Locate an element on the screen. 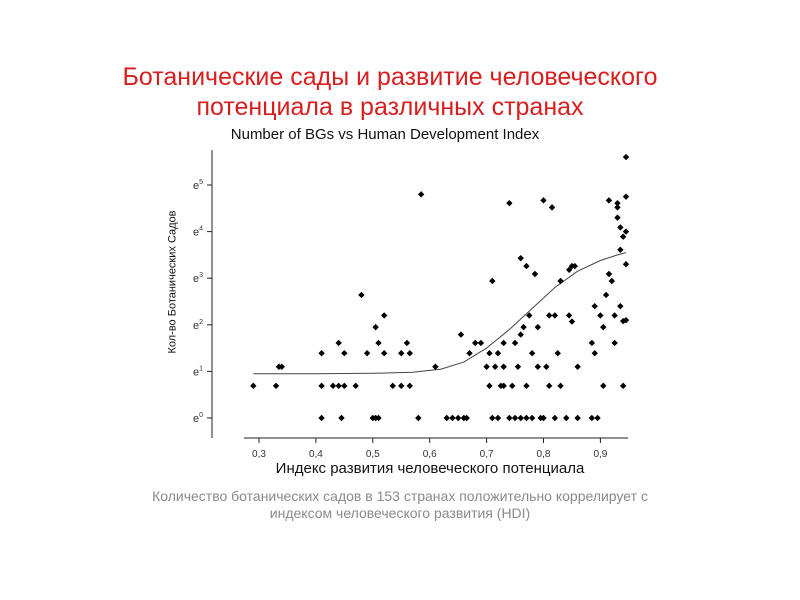  y-tick-label: e1 is located at coordinates (198, 371).